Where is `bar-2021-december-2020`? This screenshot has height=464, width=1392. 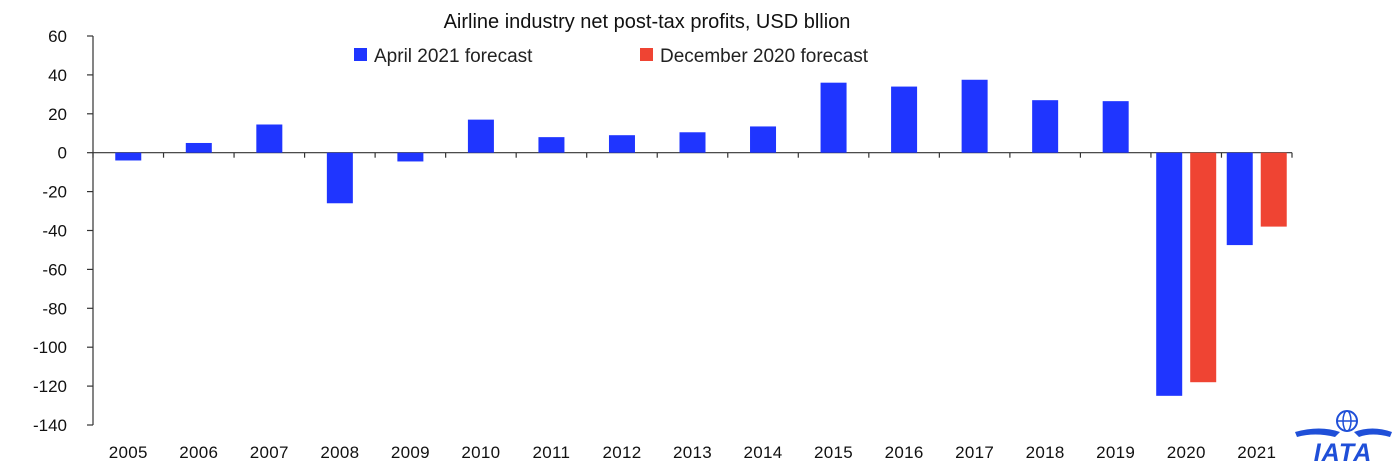 bar-2021-december-2020 is located at coordinates (1273, 189).